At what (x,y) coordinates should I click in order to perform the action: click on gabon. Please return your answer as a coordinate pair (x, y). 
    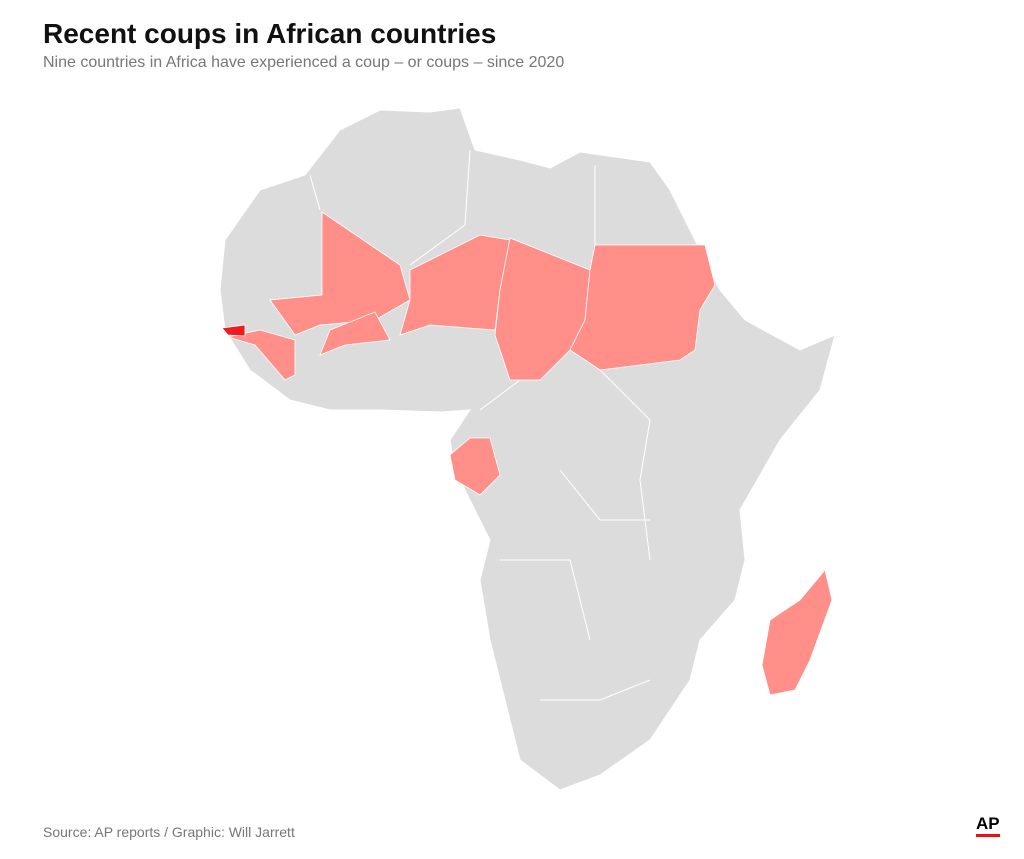
    Looking at the image, I should click on (475, 466).